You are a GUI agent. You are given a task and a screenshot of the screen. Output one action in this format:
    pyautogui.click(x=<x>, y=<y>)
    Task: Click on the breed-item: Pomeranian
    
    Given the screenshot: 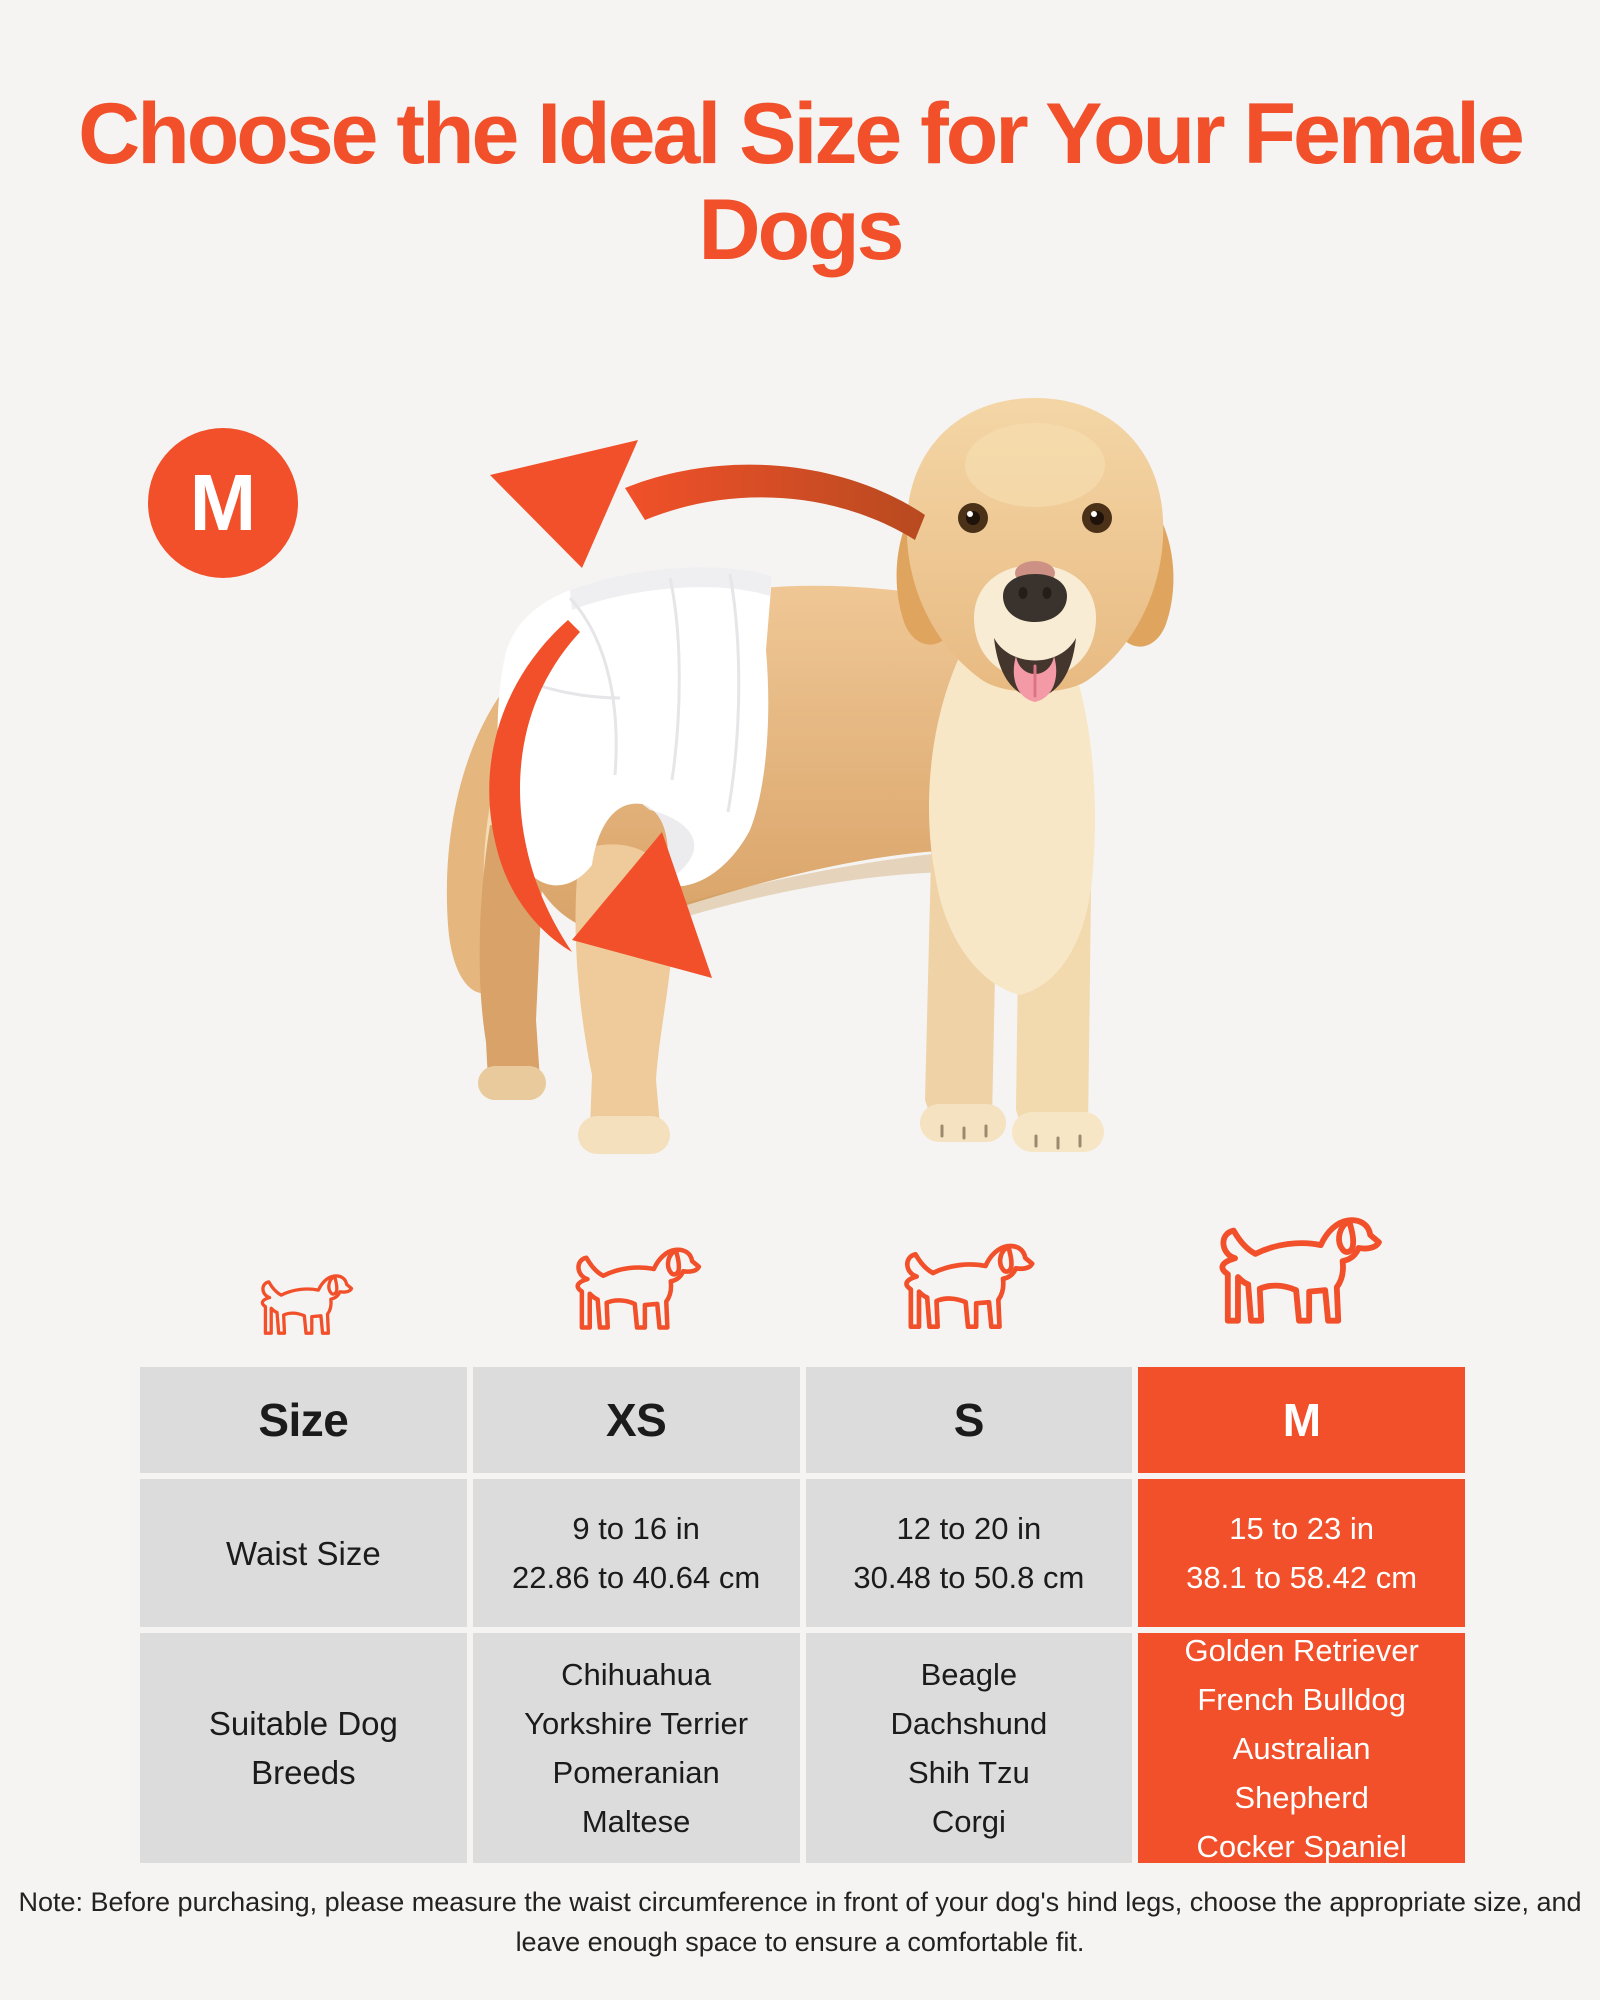 What is the action you would take?
    pyautogui.click(x=636, y=1772)
    